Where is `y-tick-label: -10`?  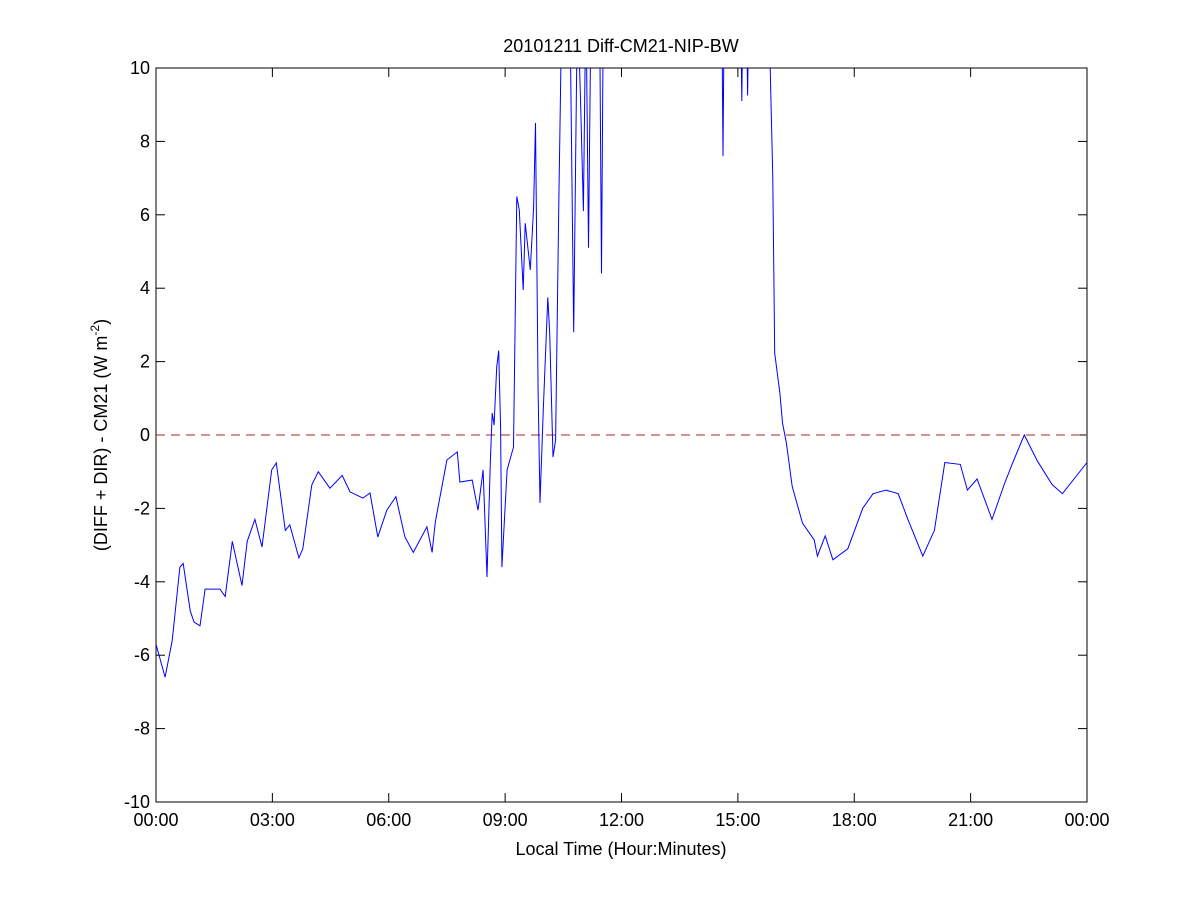 y-tick-label: -10 is located at coordinates (137, 802).